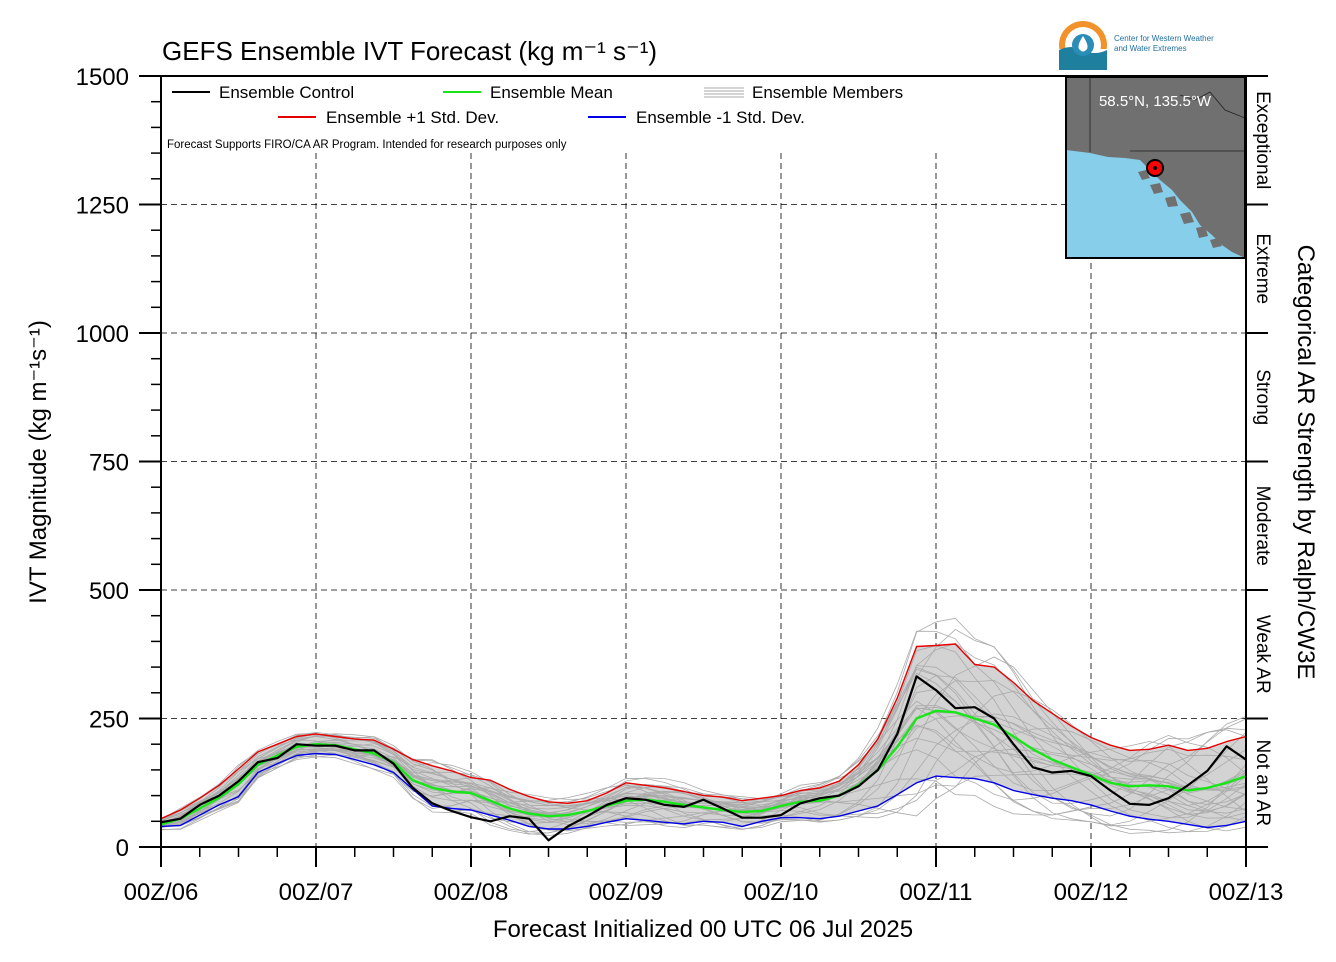 This screenshot has height=962, width=1336. Describe the element at coordinates (471, 892) in the screenshot. I see `x-tick-label: 00Z/08` at that location.